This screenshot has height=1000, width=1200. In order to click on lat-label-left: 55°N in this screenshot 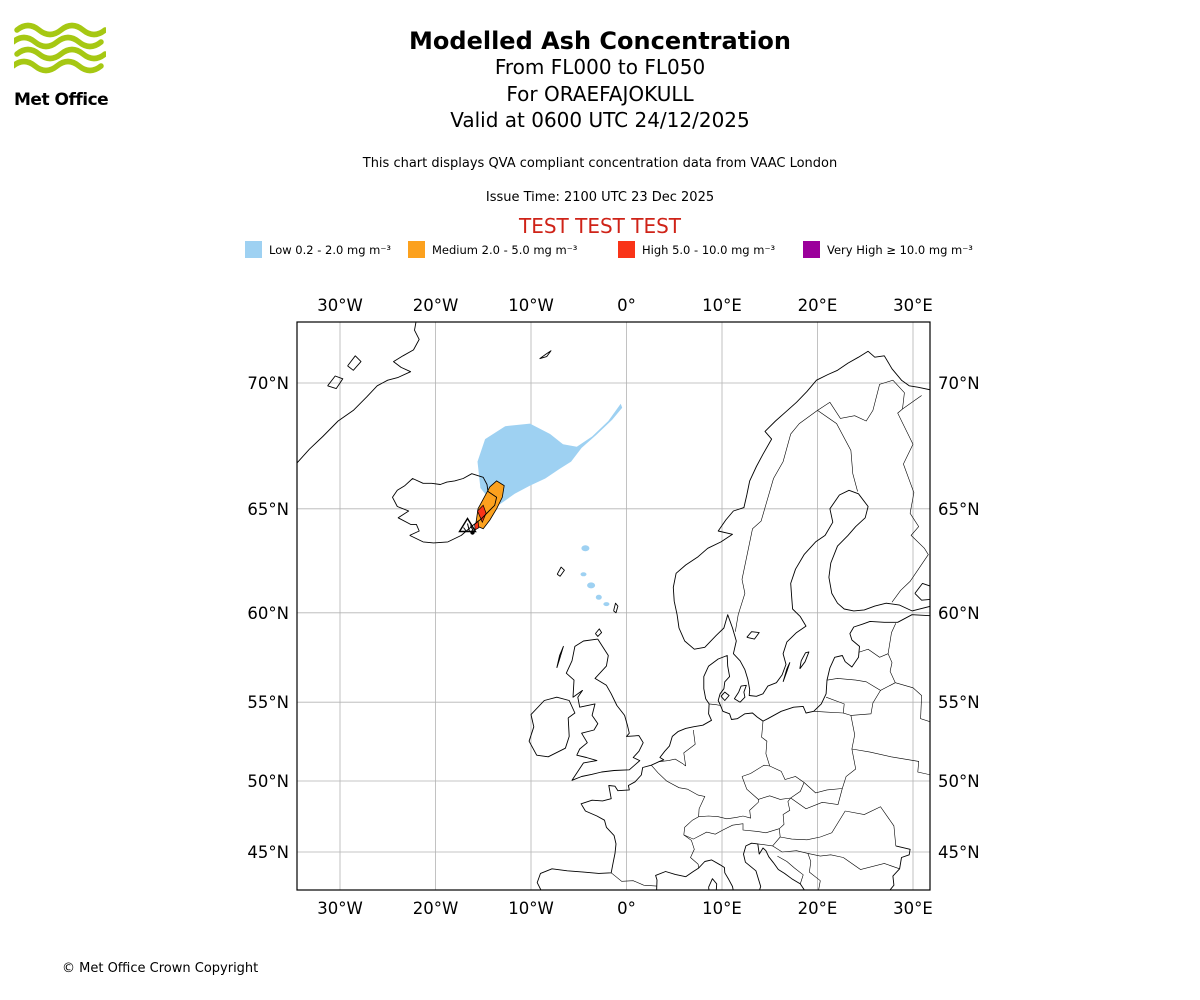, I will do `click(268, 702)`.